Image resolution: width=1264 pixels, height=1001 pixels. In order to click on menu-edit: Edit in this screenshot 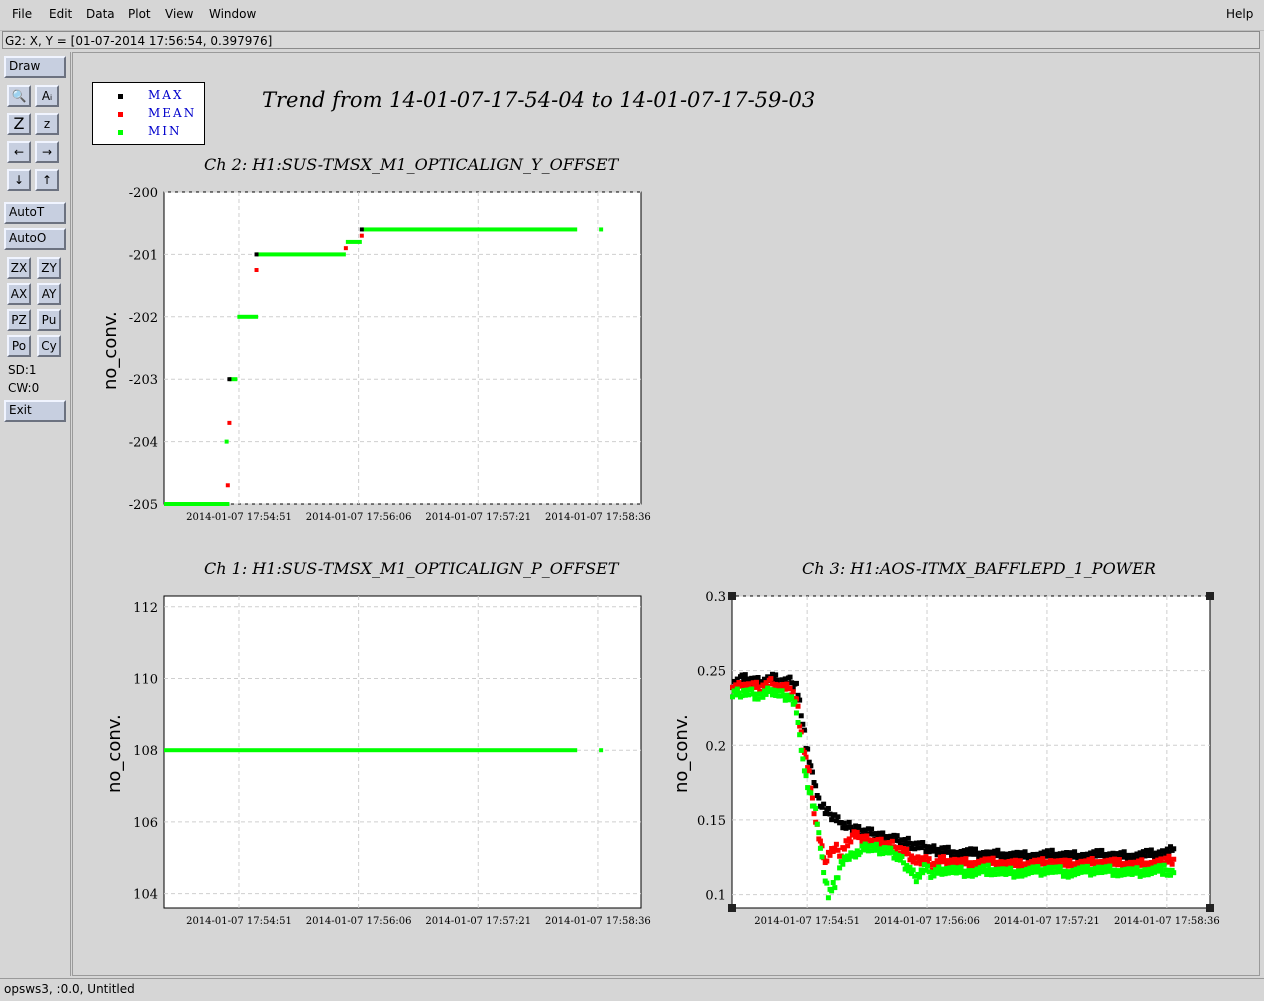, I will do `click(61, 14)`.